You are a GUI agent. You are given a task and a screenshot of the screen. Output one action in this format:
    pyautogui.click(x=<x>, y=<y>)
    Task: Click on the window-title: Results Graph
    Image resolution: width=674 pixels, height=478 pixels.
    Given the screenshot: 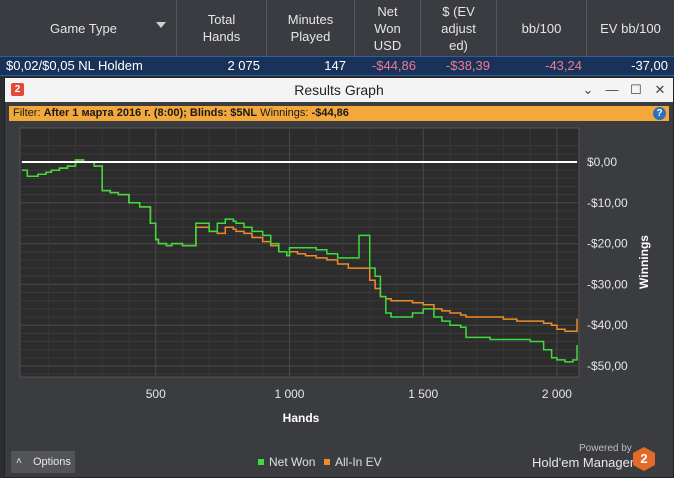 What is the action you would take?
    pyautogui.click(x=339, y=90)
    